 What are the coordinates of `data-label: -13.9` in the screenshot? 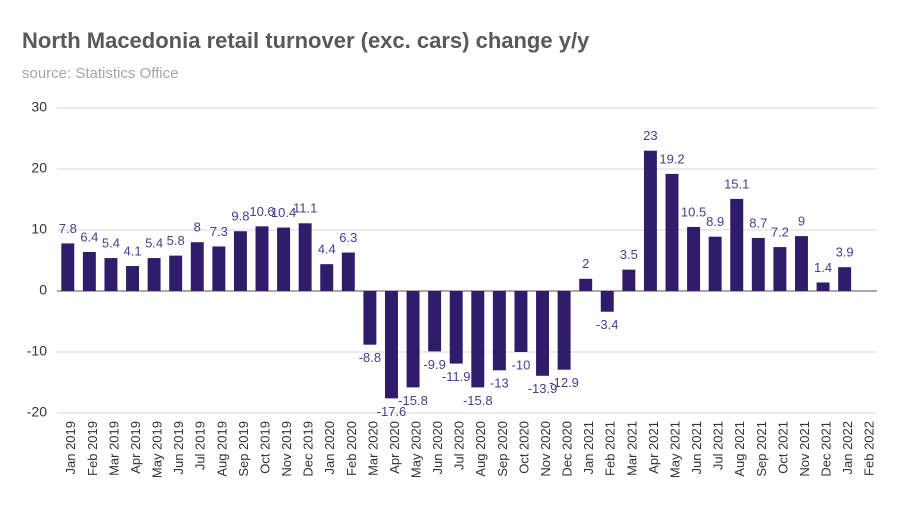 It's located at (543, 388).